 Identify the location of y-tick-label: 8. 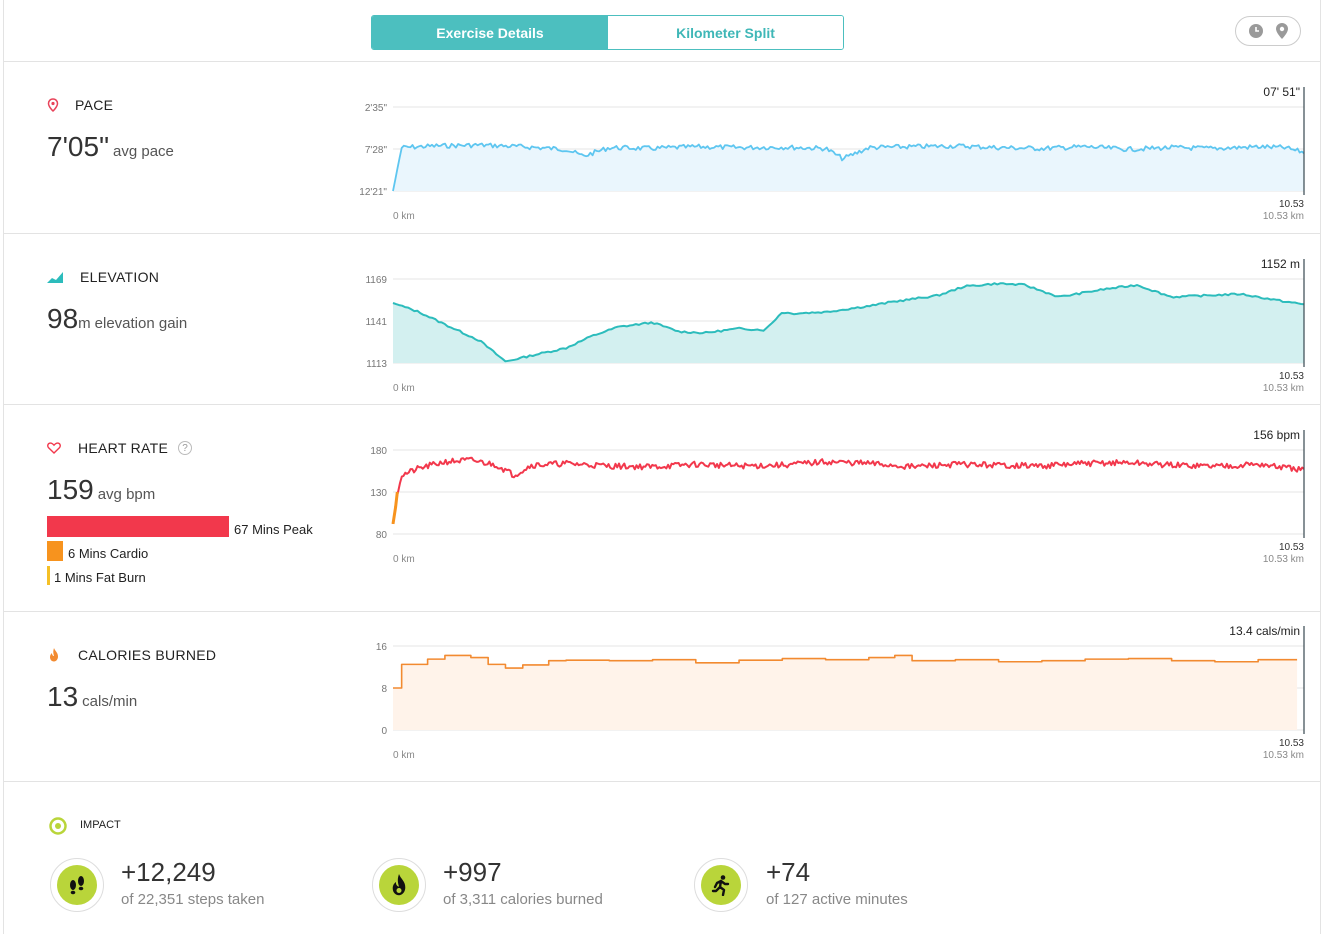
(384, 689).